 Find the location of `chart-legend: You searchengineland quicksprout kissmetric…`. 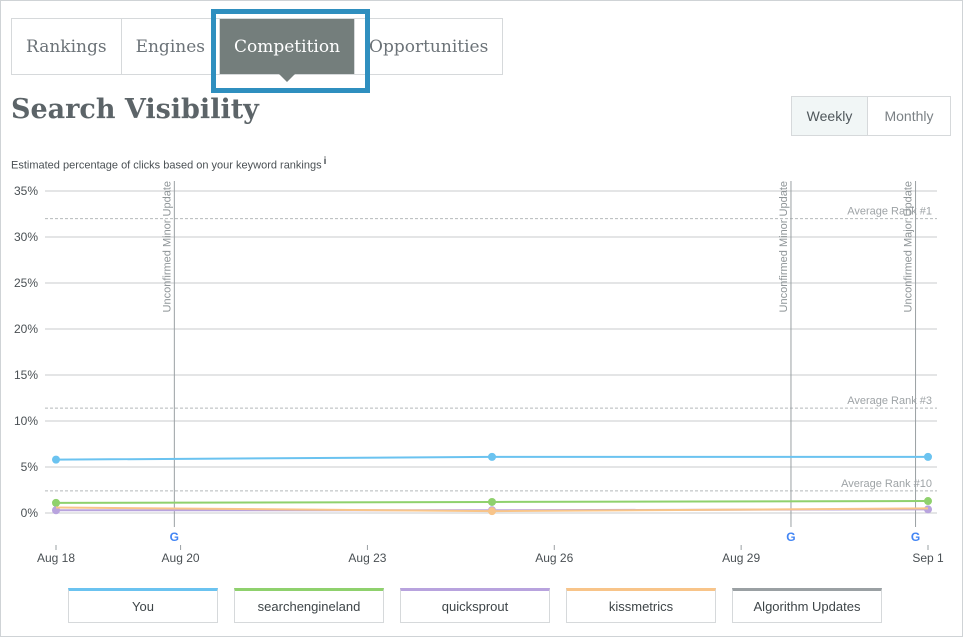

chart-legend: You searchengineland quicksprout kissmetric… is located at coordinates (475, 605).